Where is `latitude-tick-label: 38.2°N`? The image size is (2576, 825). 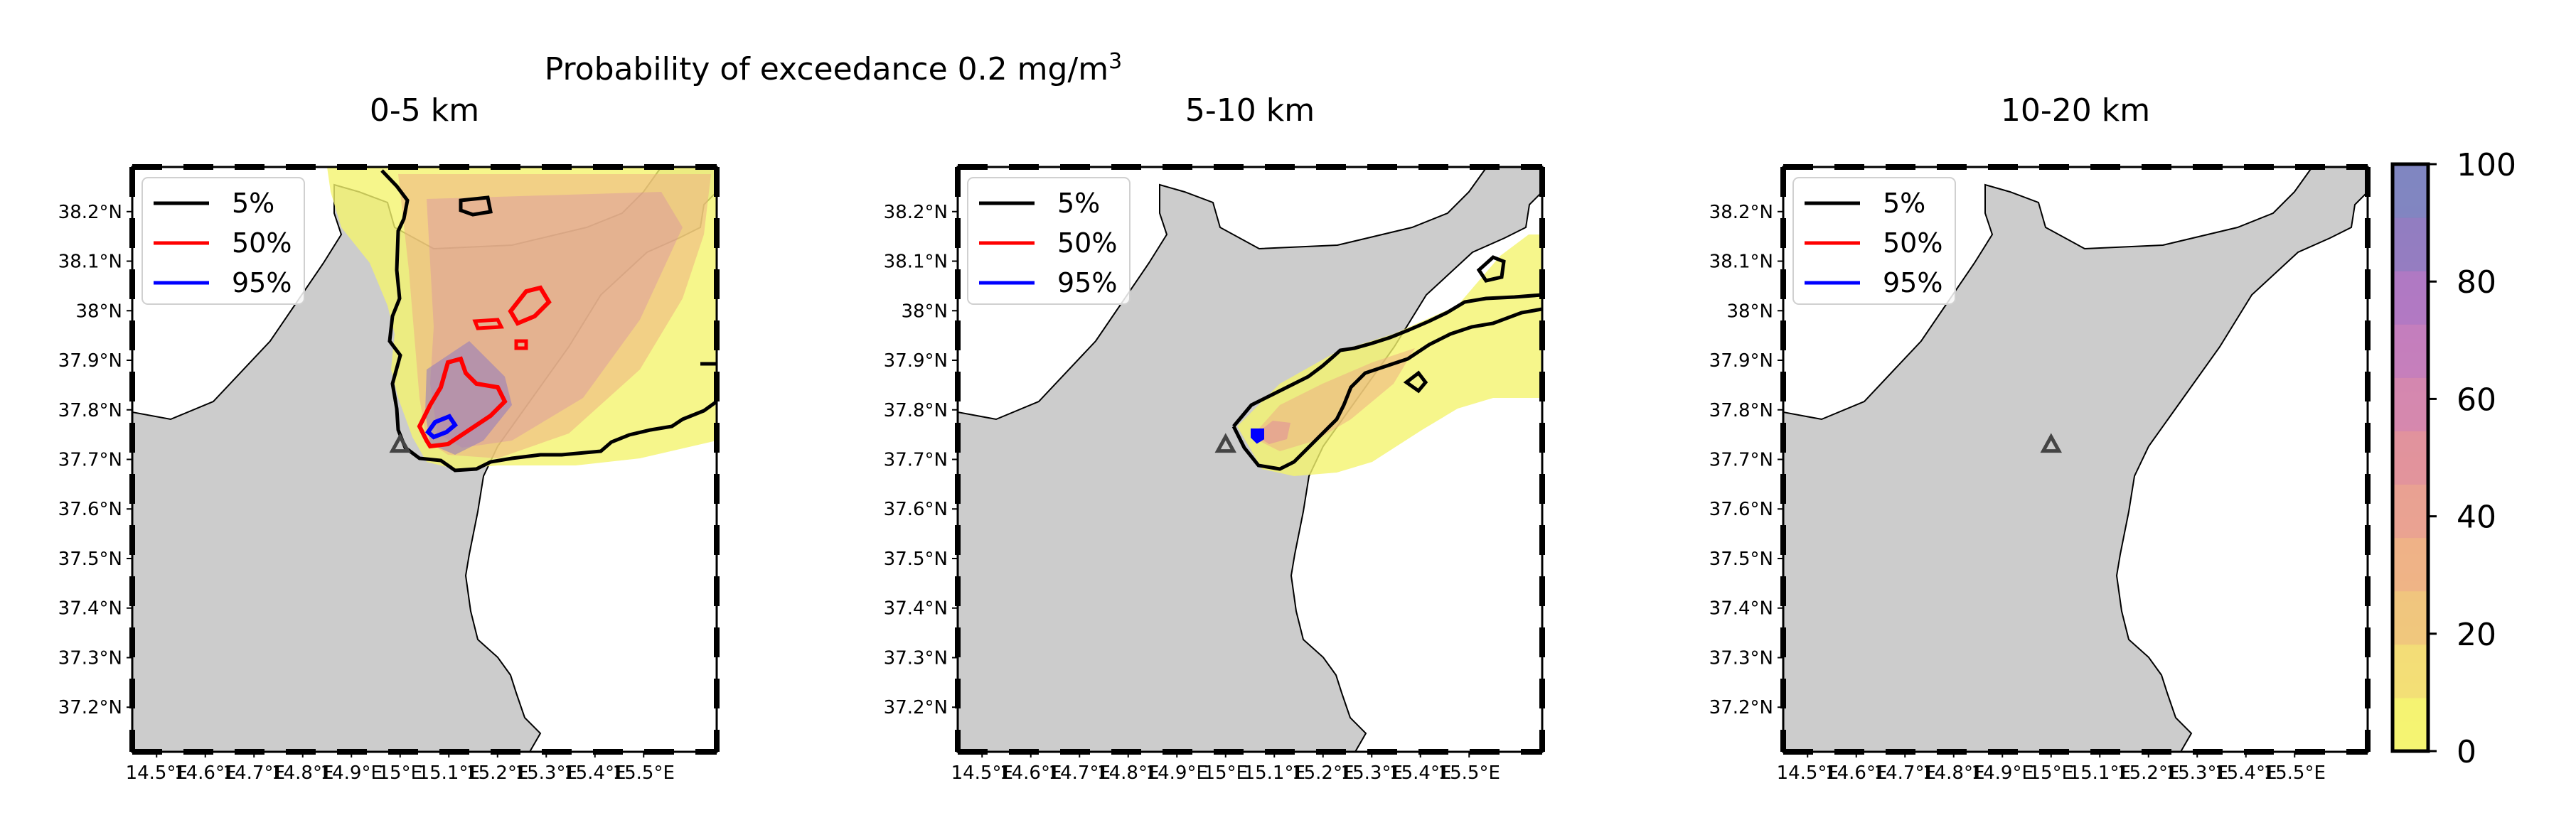
latitude-tick-label: 38.2°N is located at coordinates (1741, 212).